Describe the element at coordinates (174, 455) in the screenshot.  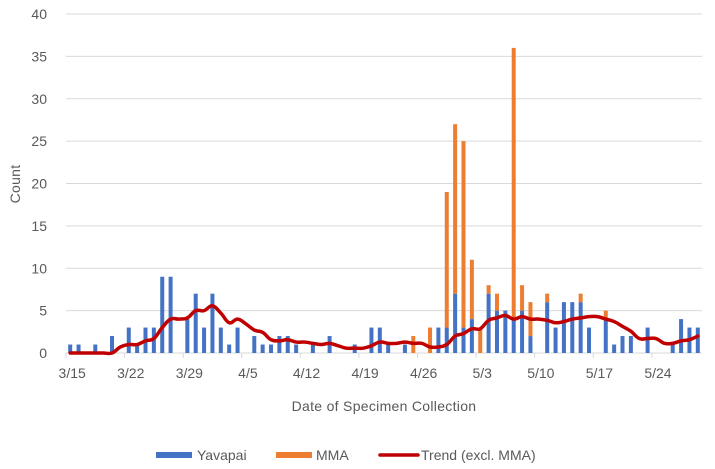
I see `legend-swatch-yavapai` at that location.